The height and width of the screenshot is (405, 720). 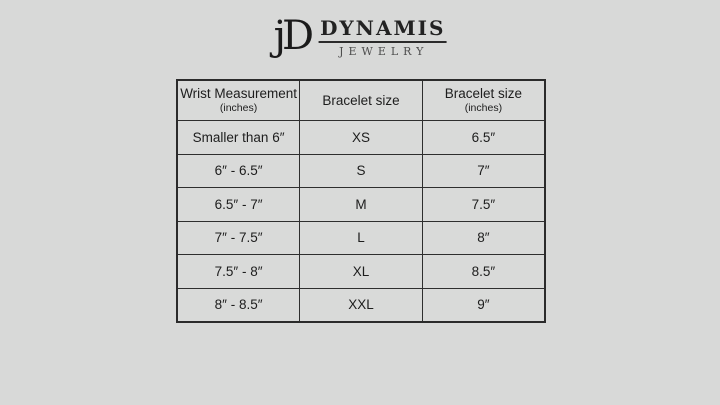 I want to click on bracelet-size-cell: M, so click(x=361, y=204).